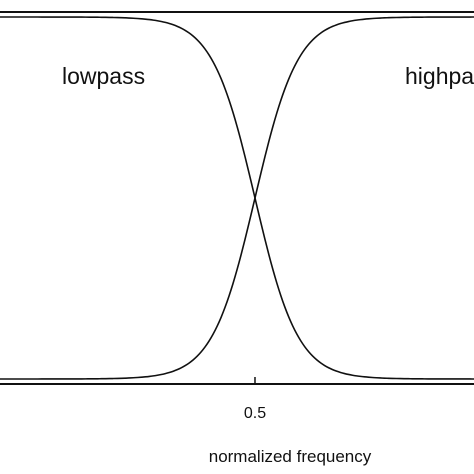 Image resolution: width=474 pixels, height=474 pixels. I want to click on x-tick-label: 0.5, so click(255, 413).